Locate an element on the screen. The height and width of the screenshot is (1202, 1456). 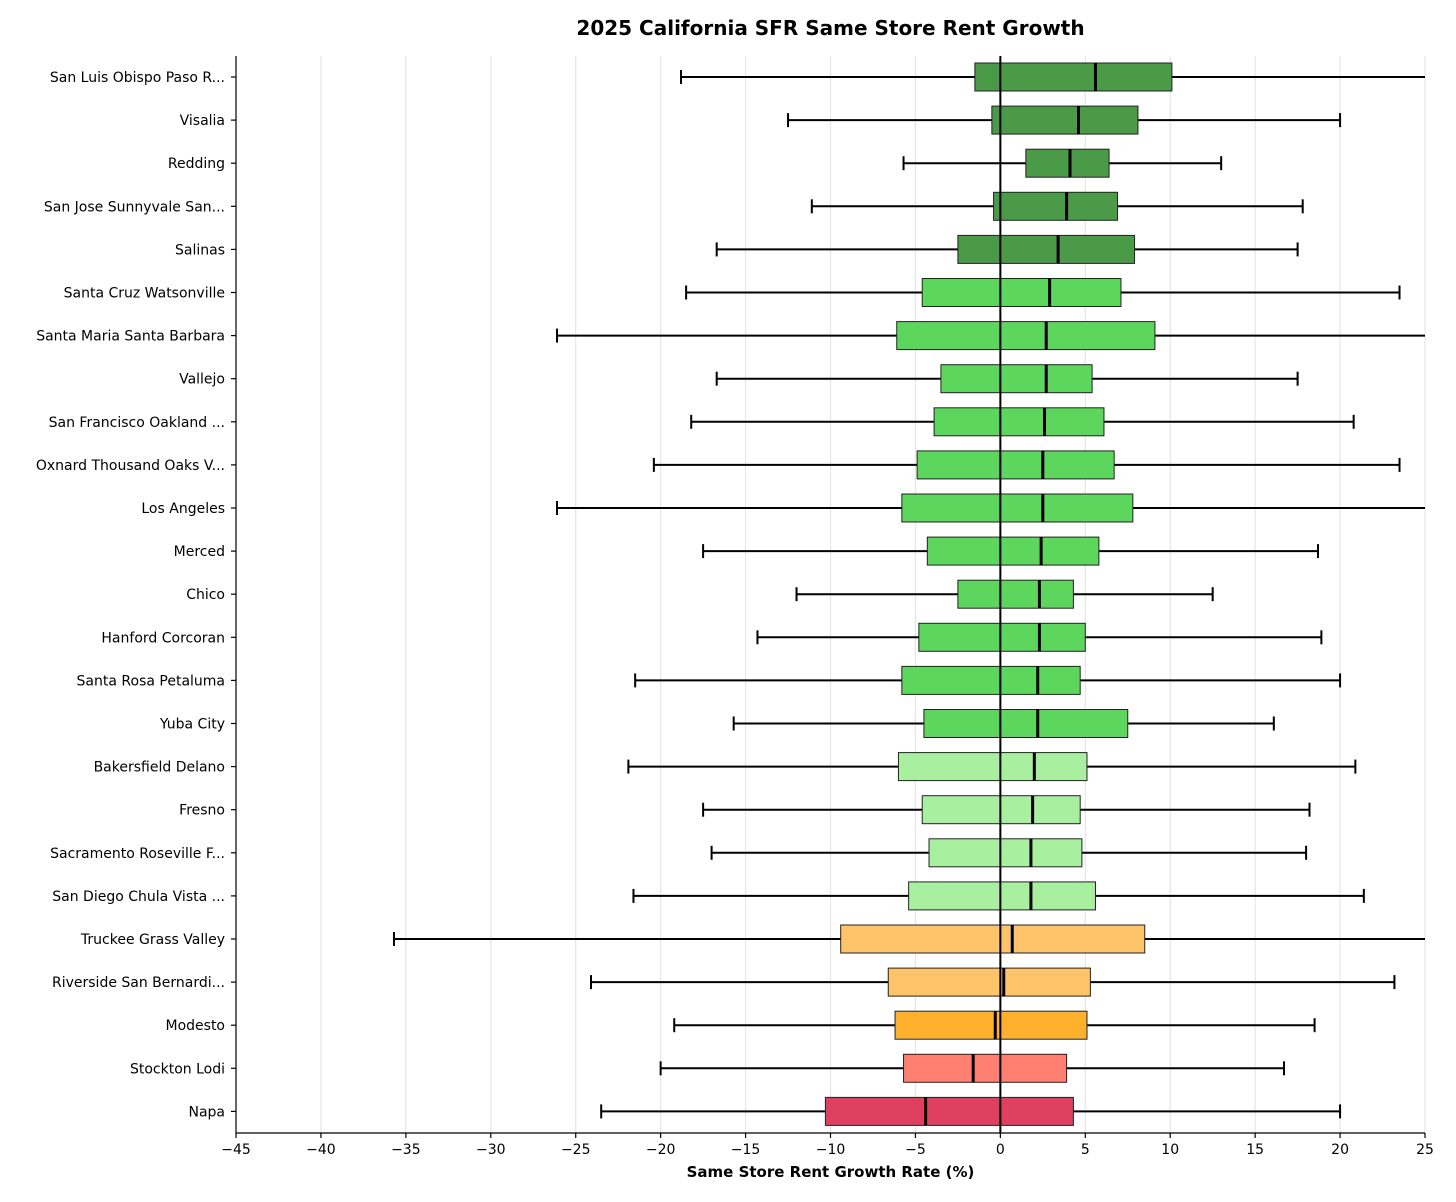
x-tick-label: −40 is located at coordinates (321, 1150).